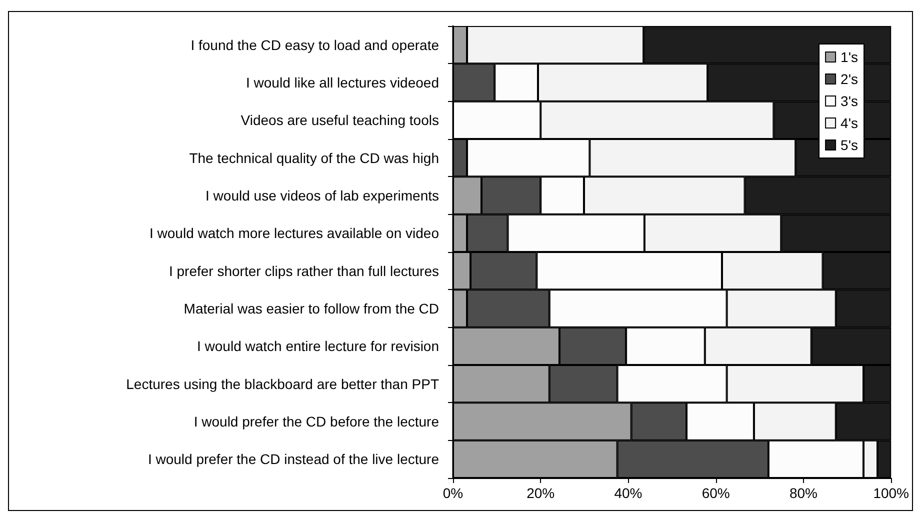 The image size is (921, 520). What do you see at coordinates (849, 101) in the screenshot?
I see `legend-label: 3's` at bounding box center [849, 101].